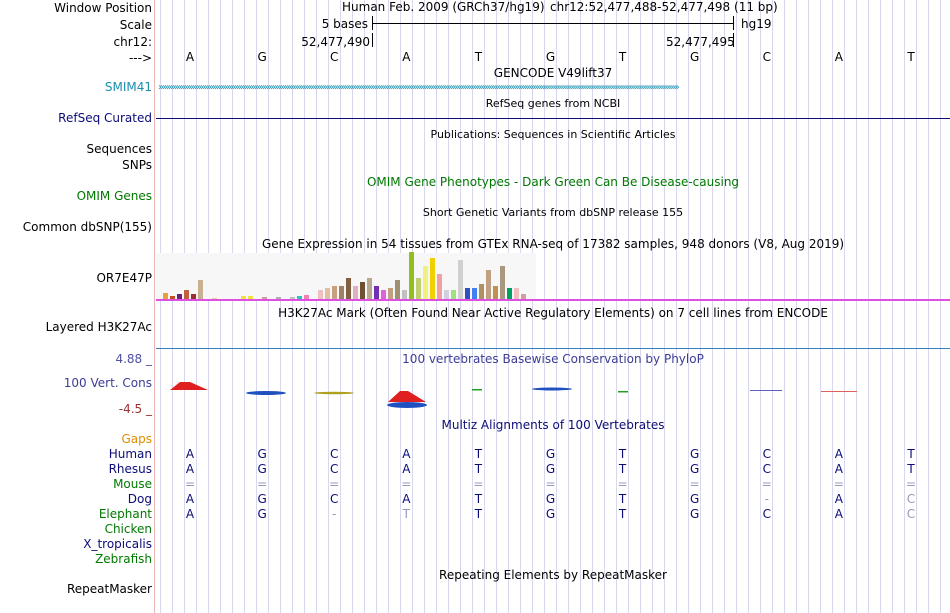 This screenshot has width=950, height=613. Describe the element at coordinates (117, 544) in the screenshot. I see `multiz-species-label: X_tropicalis` at that location.